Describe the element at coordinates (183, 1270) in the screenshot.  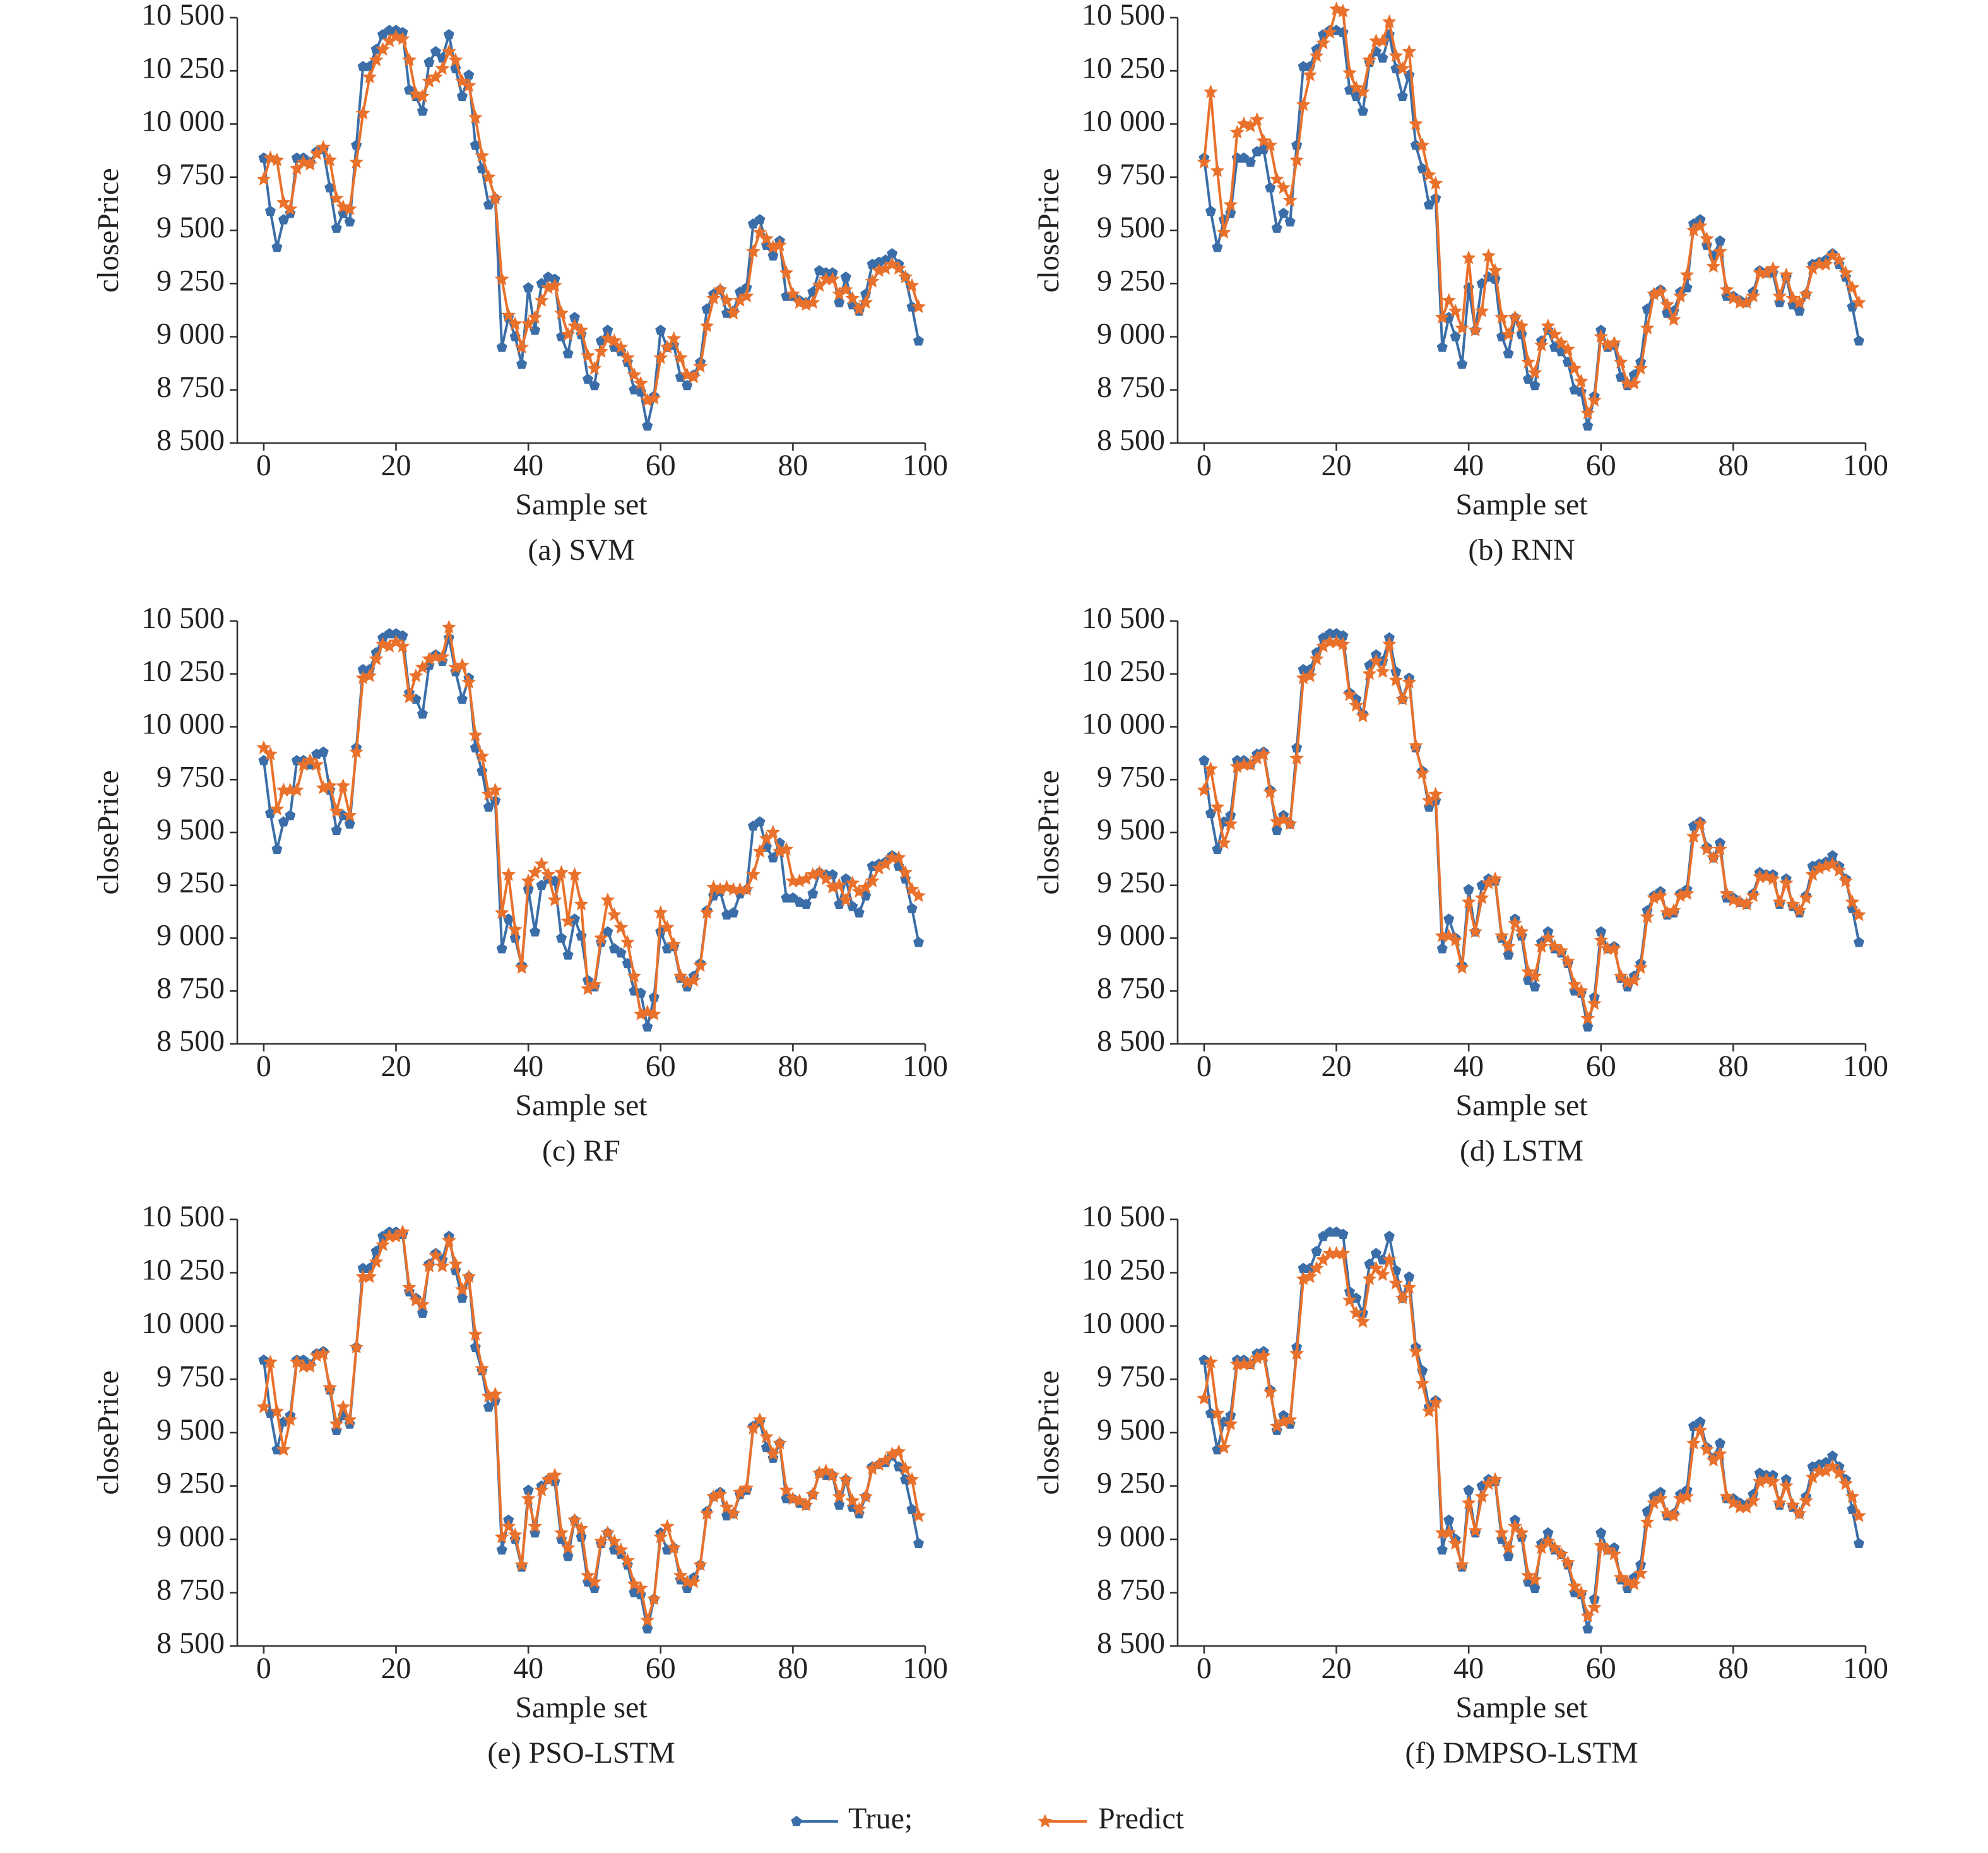
I see `y-tick-label: 10 250` at that location.